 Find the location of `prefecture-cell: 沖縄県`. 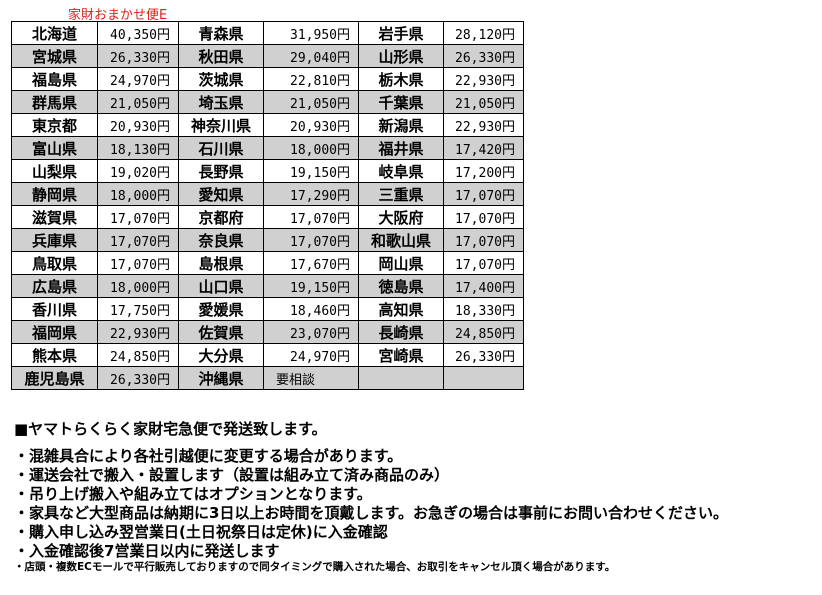

prefecture-cell: 沖縄県 is located at coordinates (221, 378).